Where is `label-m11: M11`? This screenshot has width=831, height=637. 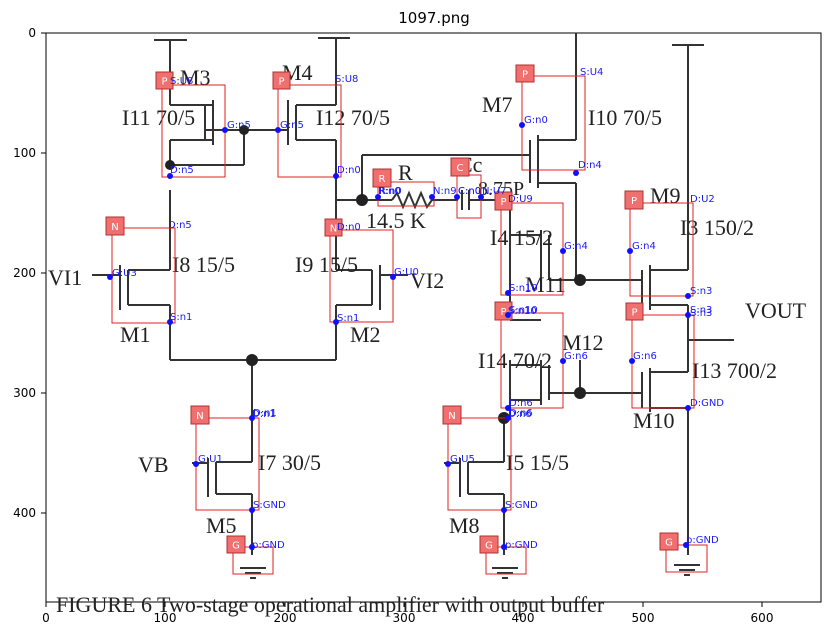
label-m11: M11 is located at coordinates (545, 284).